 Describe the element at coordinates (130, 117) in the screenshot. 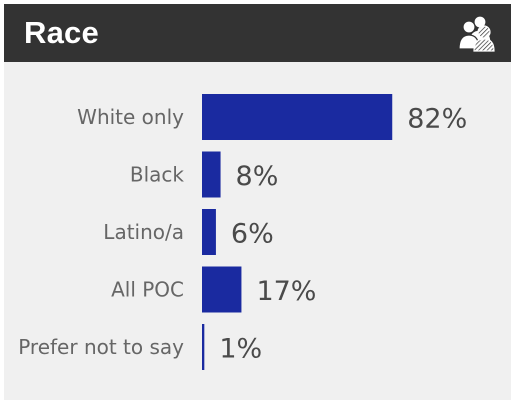

I see `category-label-white-only: White only` at that location.